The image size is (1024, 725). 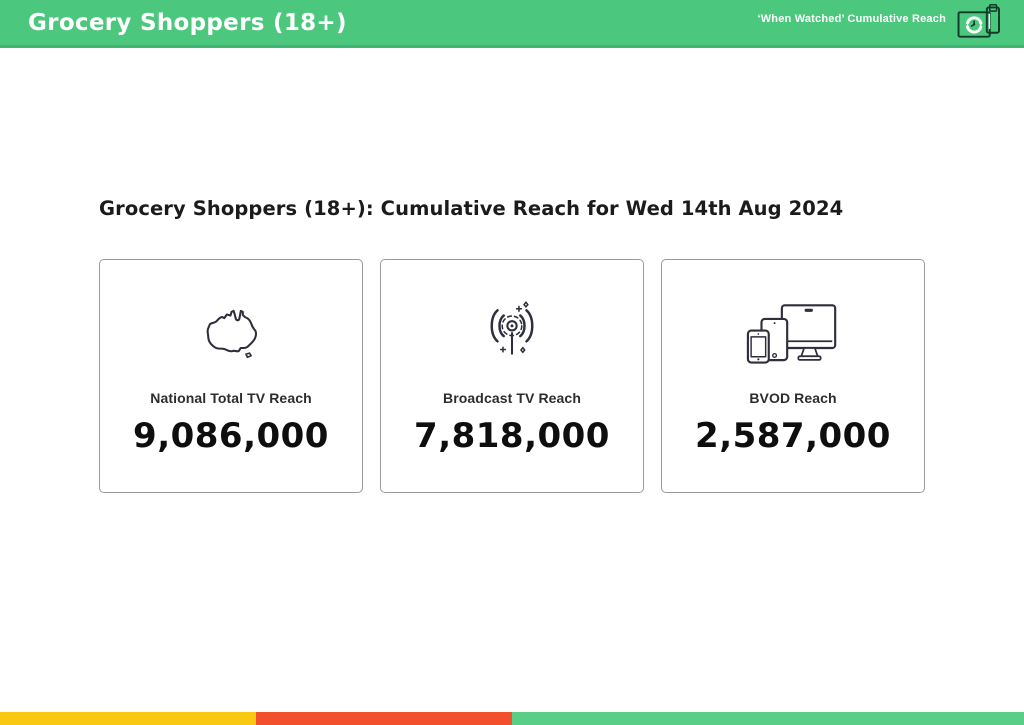 I want to click on reach-card-bvod: BVOD Reach 2,587,000, so click(x=793, y=376).